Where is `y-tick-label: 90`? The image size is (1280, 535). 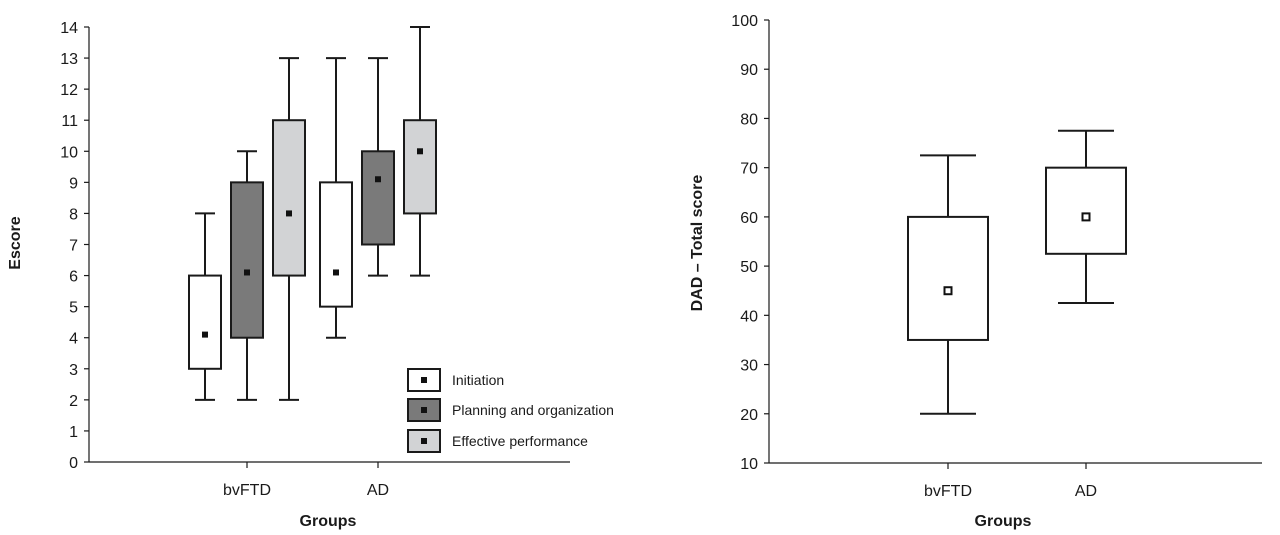 y-tick-label: 90 is located at coordinates (749, 70).